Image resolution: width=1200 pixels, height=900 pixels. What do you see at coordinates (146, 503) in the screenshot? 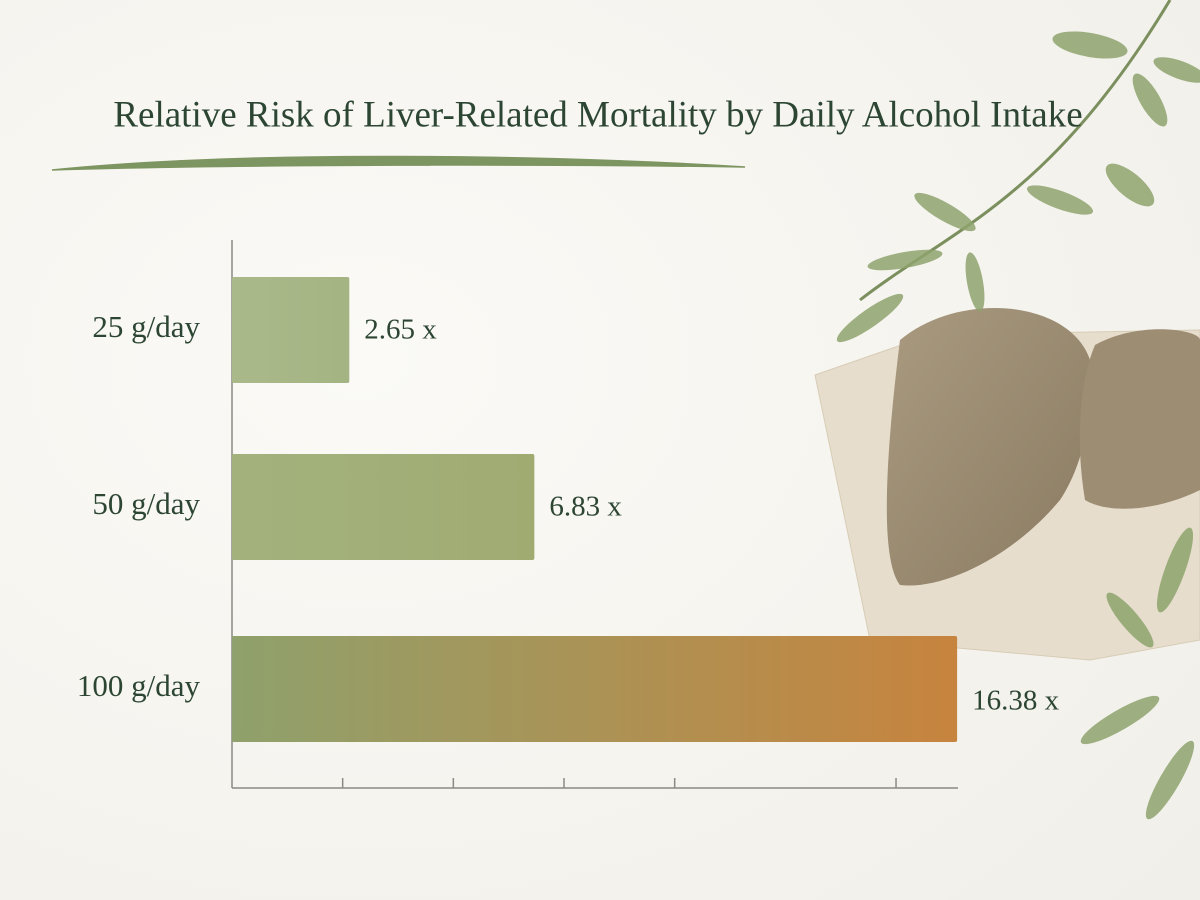
I see `y-tick-label: 50 g/day` at bounding box center [146, 503].